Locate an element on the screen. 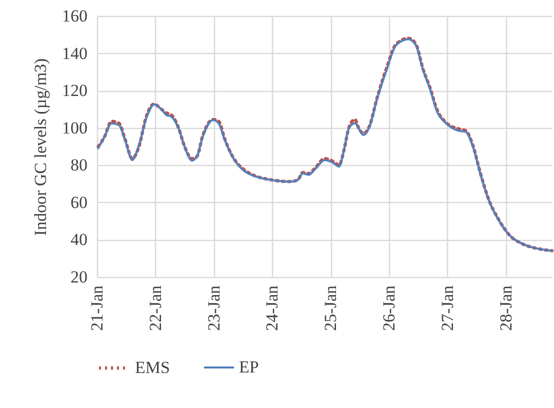  legend-label: EP is located at coordinates (249, 367).